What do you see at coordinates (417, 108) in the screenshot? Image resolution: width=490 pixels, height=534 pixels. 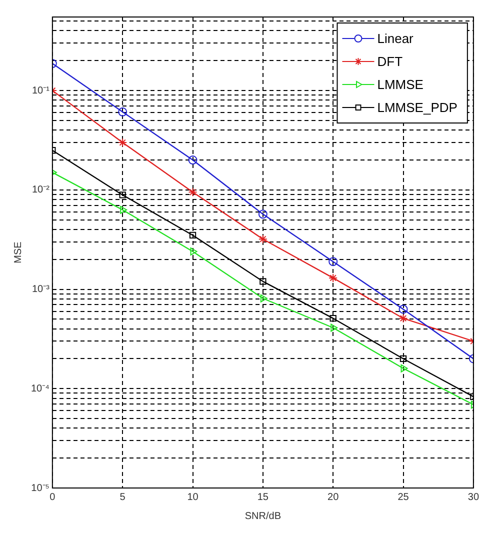 I see `legend-label: LMMSE_PDP` at bounding box center [417, 108].